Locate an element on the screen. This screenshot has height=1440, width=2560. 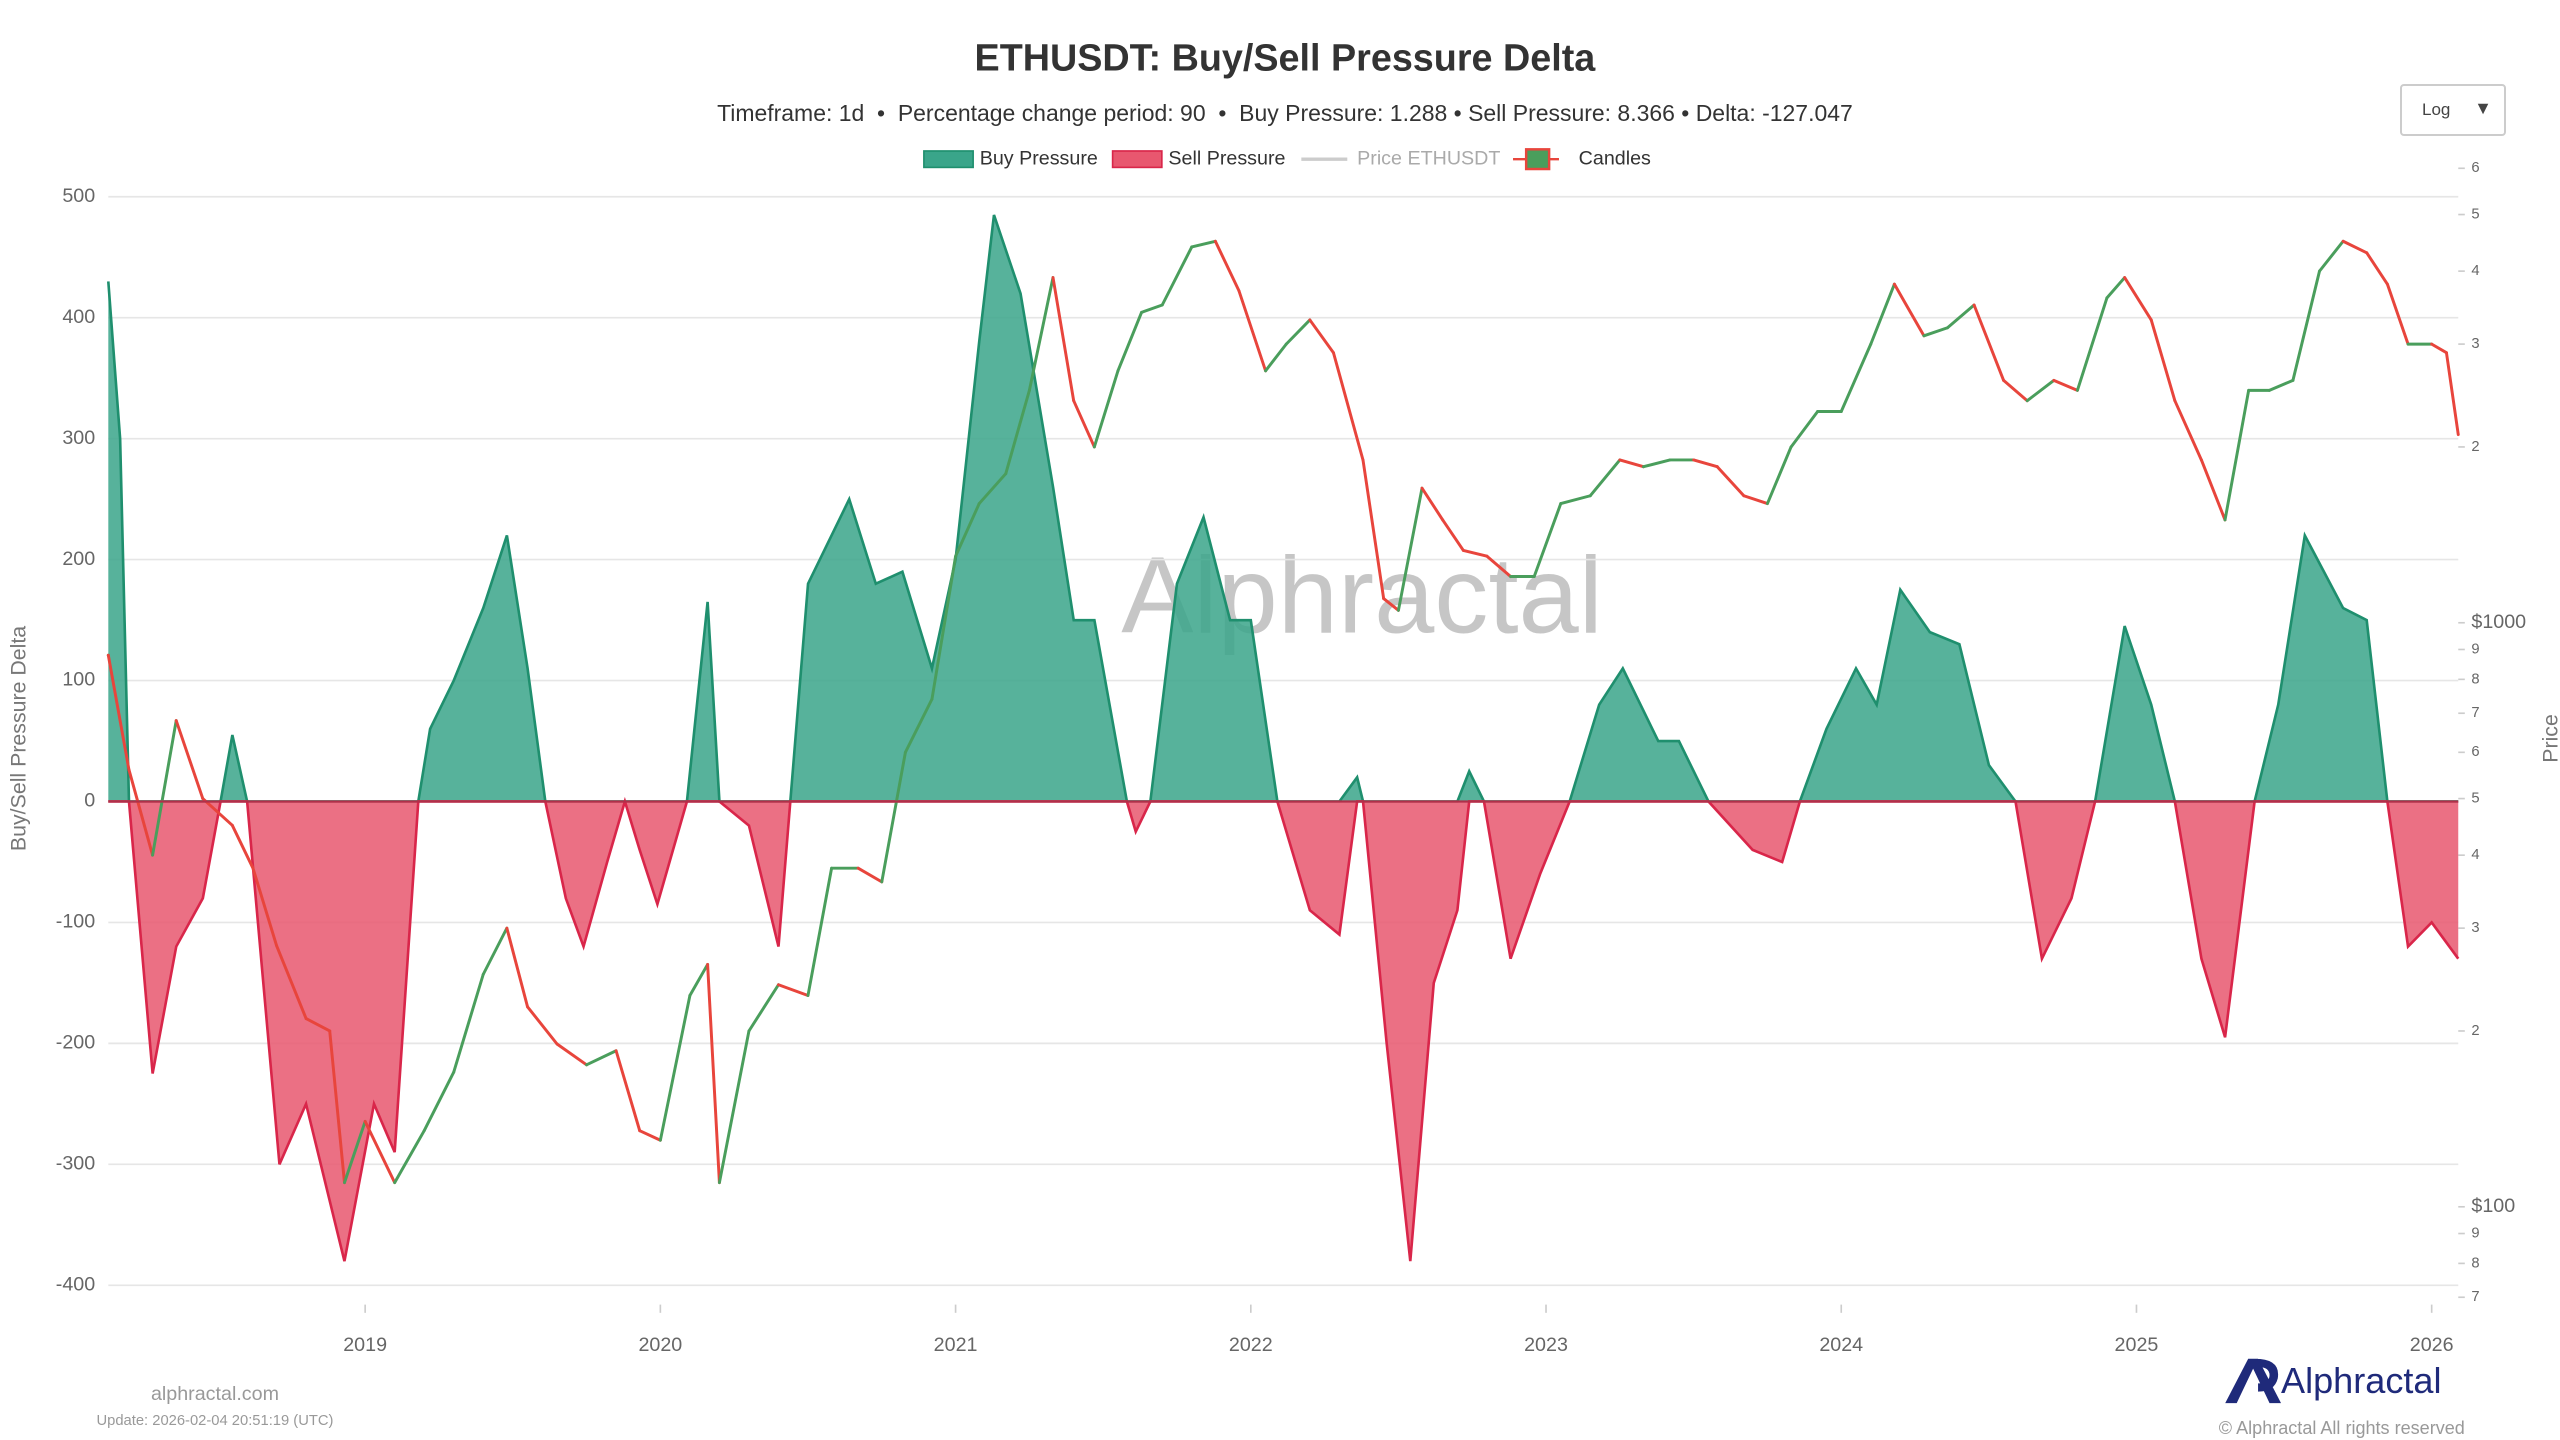
scale-selector-label: Log is located at coordinates (2436, 109).